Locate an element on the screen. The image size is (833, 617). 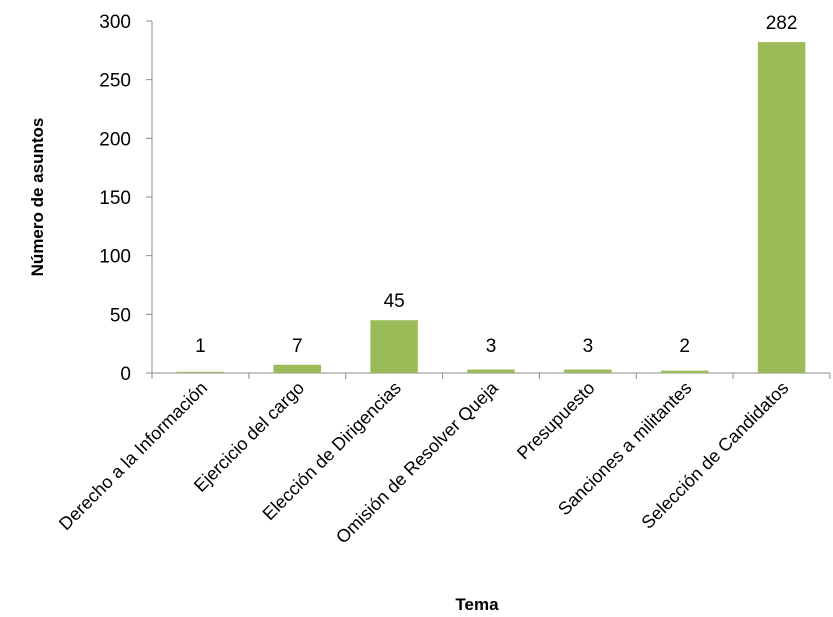
y-tick-label: 100 is located at coordinates (115, 257).